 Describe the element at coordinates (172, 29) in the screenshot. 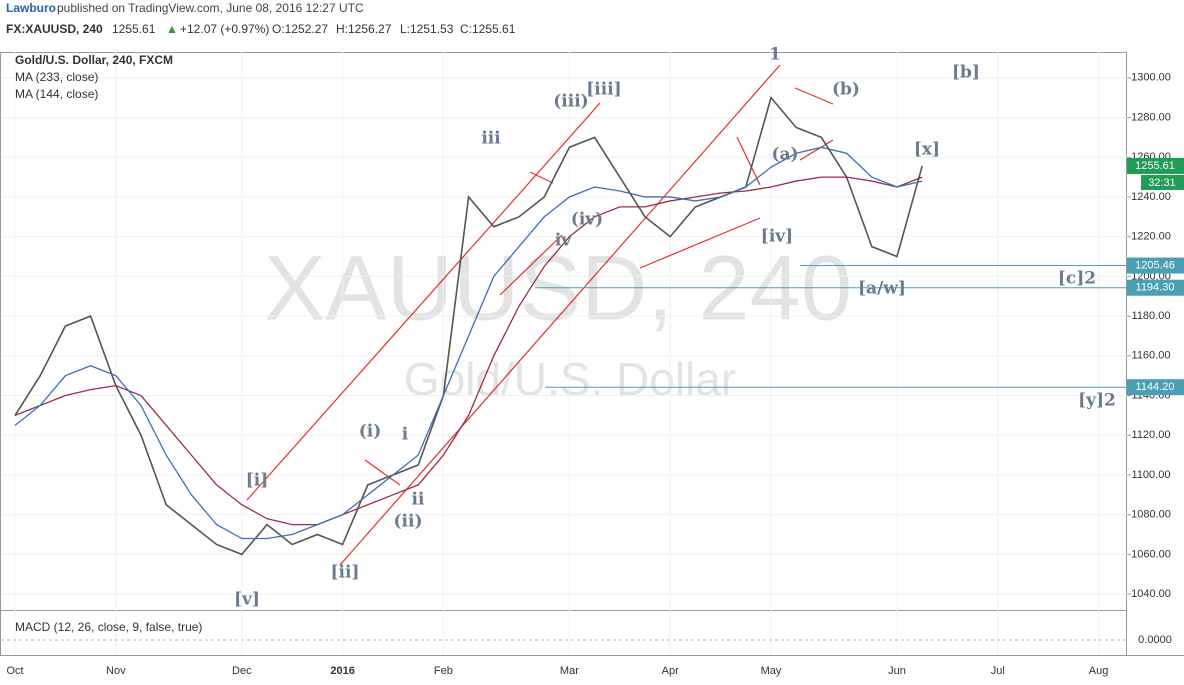

I see `change-arrow: ▲` at that location.